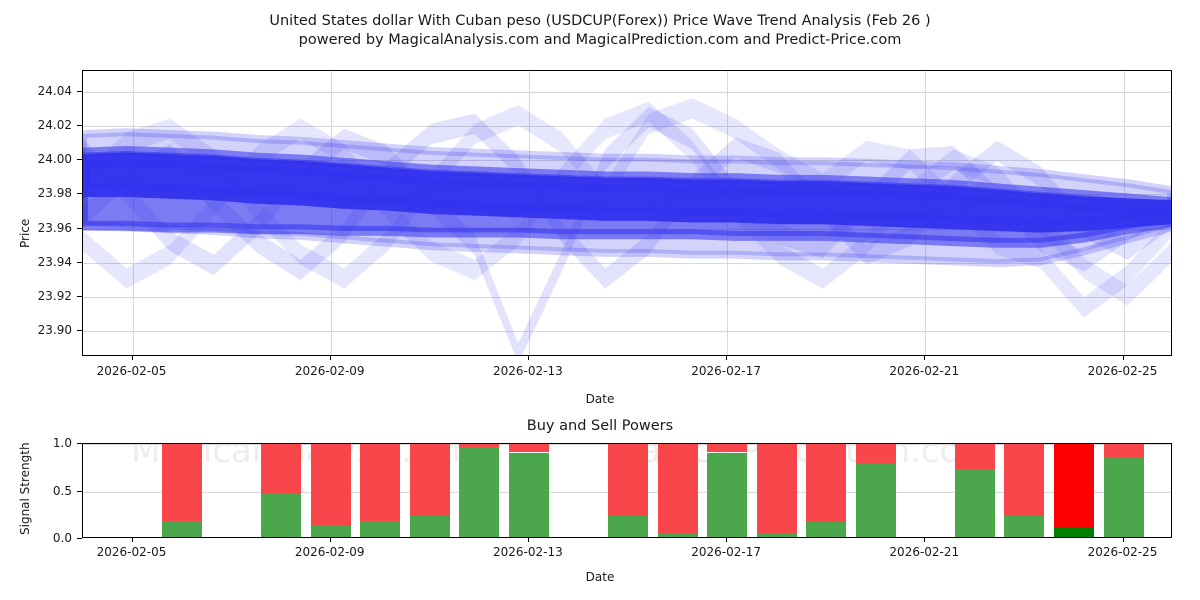 This screenshot has height=600, width=1200. Describe the element at coordinates (62, 443) in the screenshot. I see `y-tick-label: 1.0` at that location.